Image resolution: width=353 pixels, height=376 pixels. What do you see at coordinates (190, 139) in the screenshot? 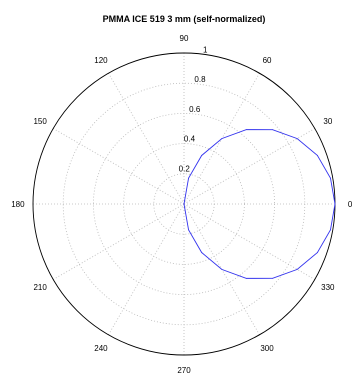
I see `radial-label-0-4: 0.4` at bounding box center [190, 139].